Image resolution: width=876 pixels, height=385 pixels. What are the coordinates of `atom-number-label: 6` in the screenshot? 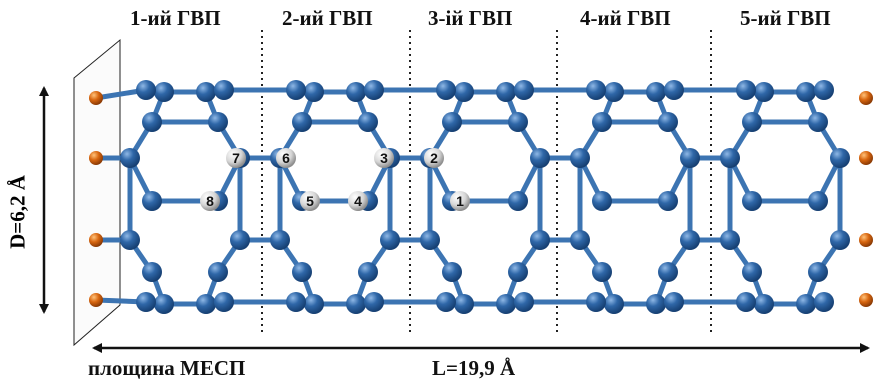 It's located at (286, 158).